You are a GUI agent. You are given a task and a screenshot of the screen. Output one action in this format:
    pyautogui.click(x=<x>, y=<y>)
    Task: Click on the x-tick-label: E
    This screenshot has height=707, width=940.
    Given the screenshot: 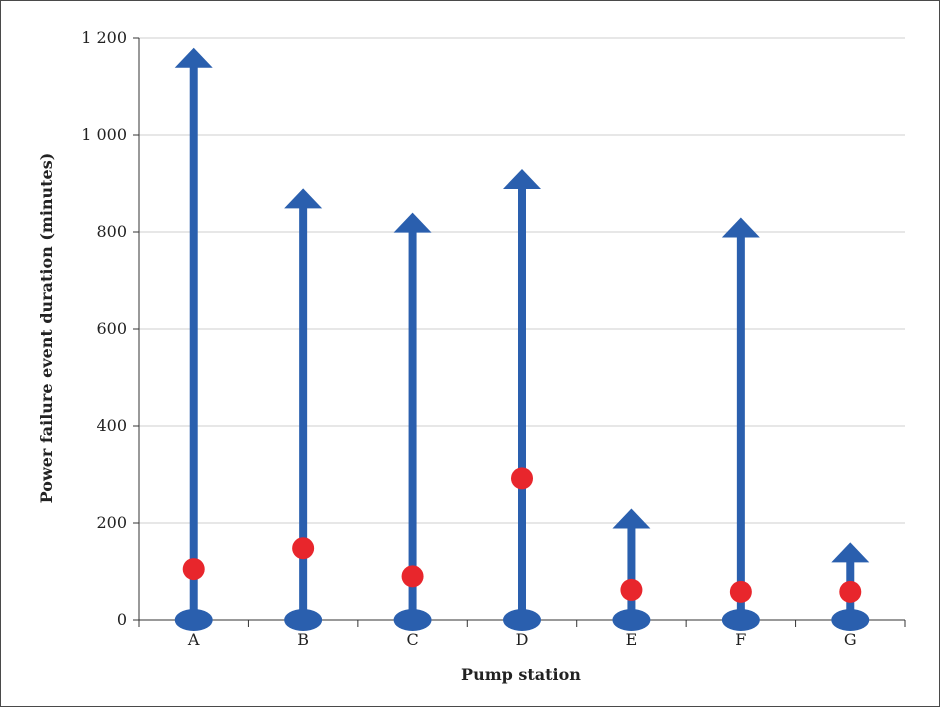 What is the action you would take?
    pyautogui.click(x=632, y=639)
    